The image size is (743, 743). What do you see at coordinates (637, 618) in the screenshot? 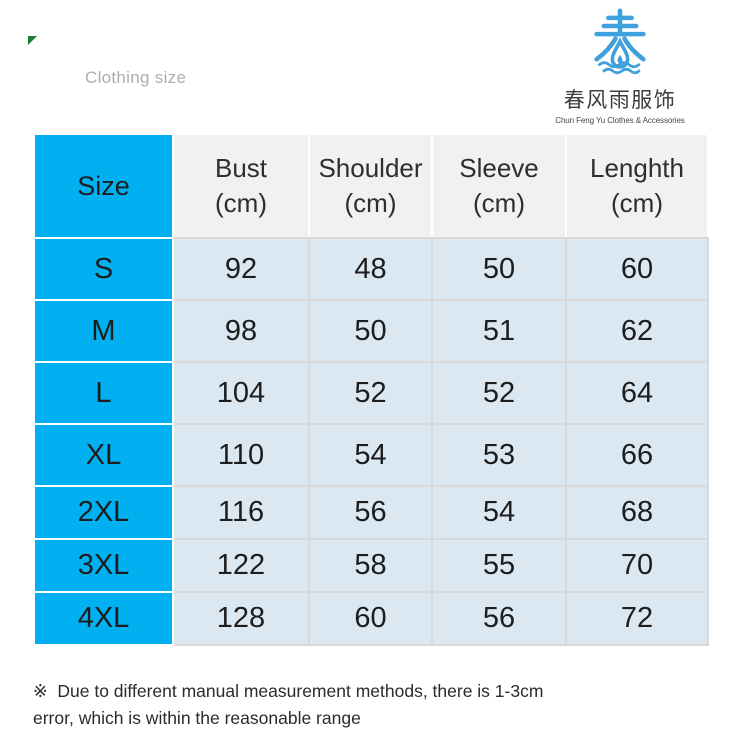
I see `length-cell: 72` at bounding box center [637, 618].